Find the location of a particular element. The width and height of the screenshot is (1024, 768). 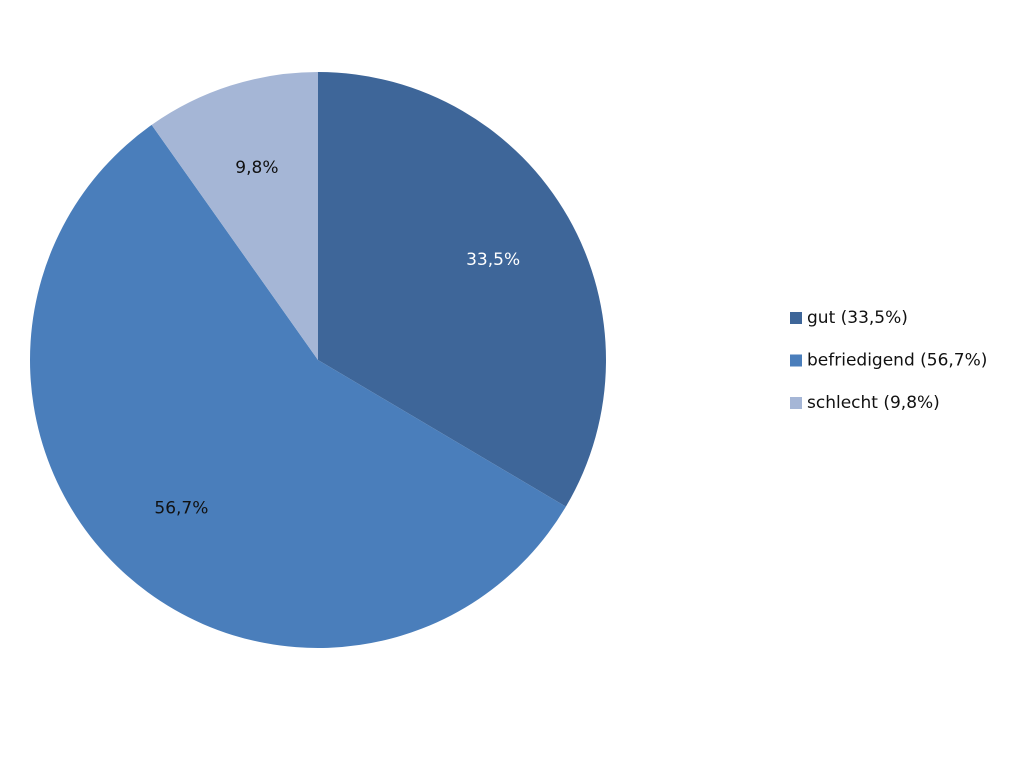

pie-slice is located at coordinates (234, 216).